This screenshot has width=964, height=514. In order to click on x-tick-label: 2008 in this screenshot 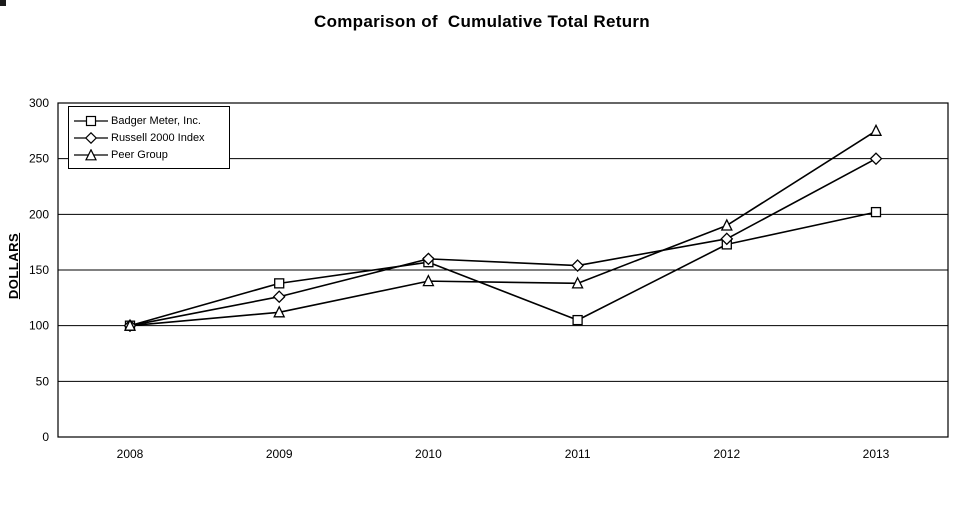, I will do `click(130, 454)`.